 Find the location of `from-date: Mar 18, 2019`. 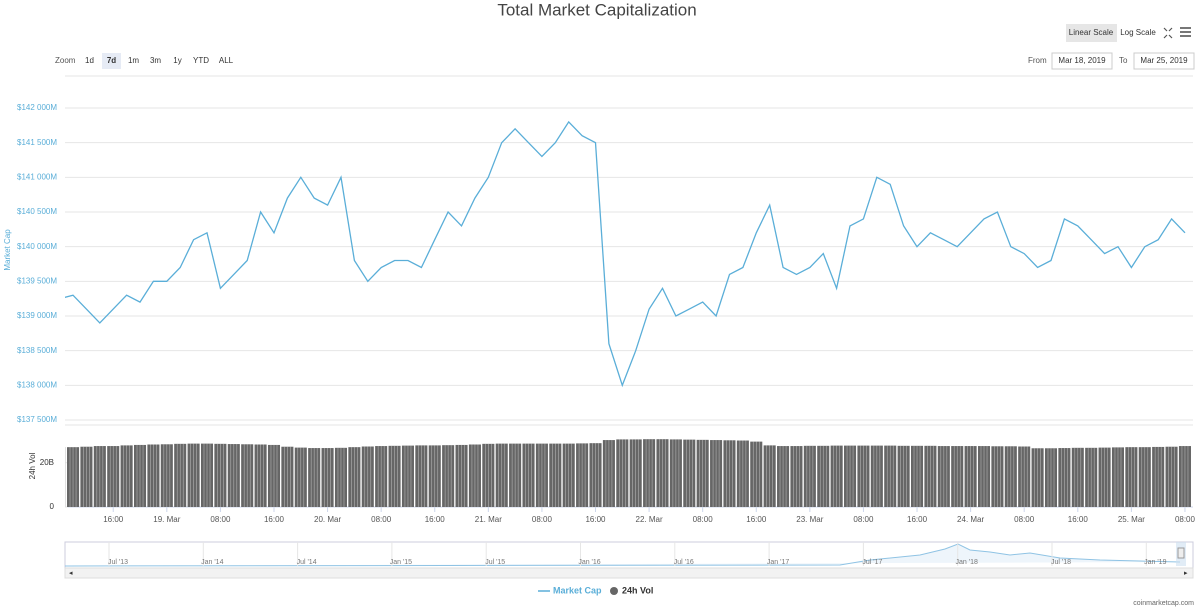

from-date: Mar 18, 2019 is located at coordinates (1082, 60).